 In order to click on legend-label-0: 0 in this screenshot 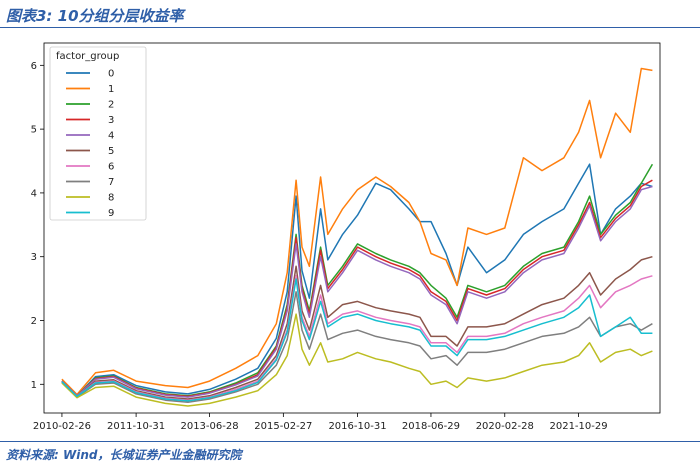, I will do `click(111, 74)`.